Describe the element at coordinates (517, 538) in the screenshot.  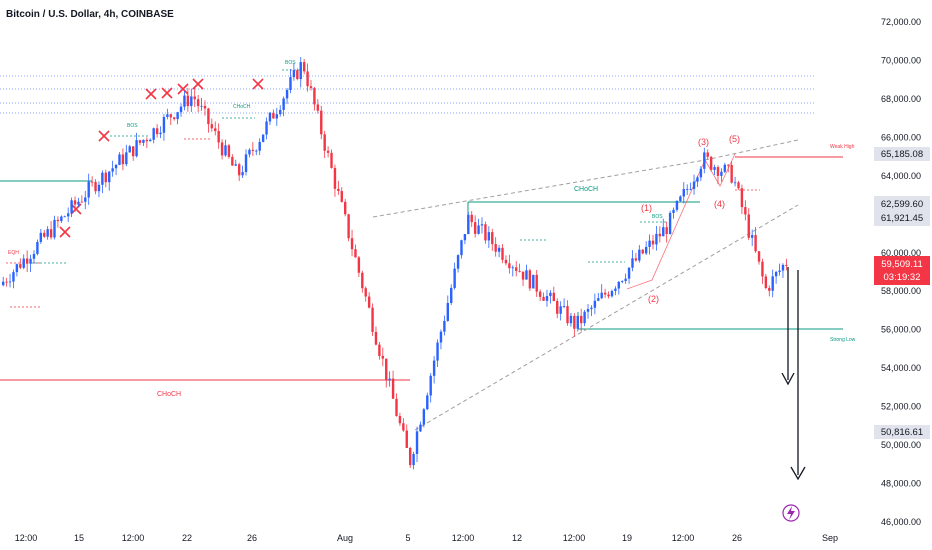
I see `time-tick-label: 12` at that location.